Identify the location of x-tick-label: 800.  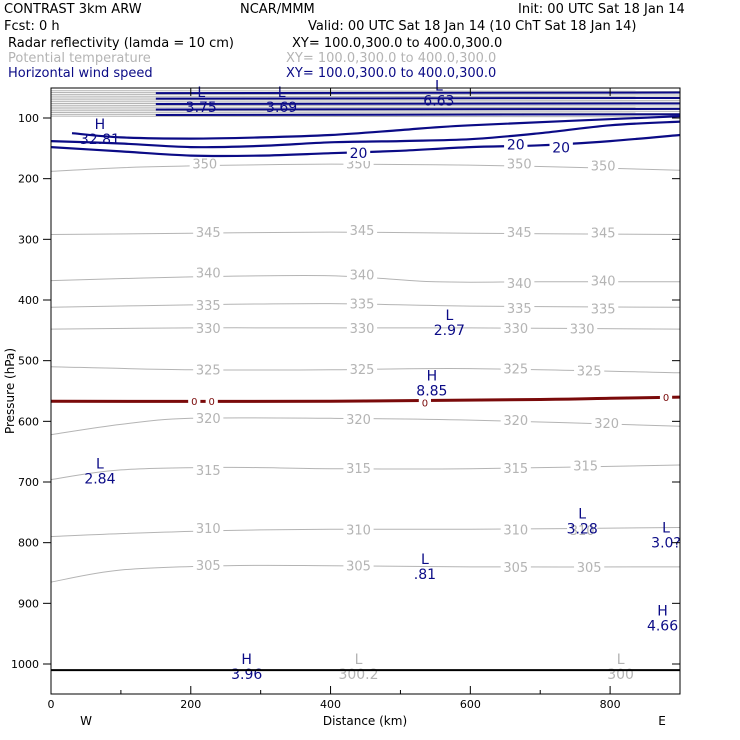
(610, 704).